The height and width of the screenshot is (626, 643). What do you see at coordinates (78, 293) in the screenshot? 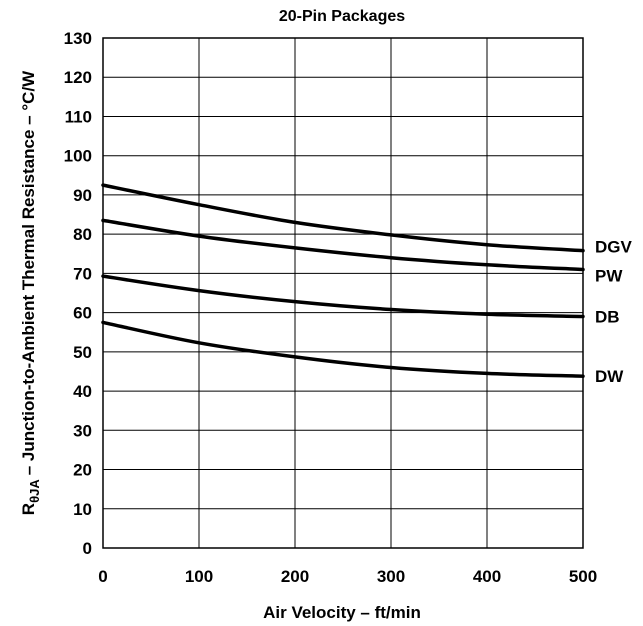
I see `y-tick-labels: 0 10 20 30 40 50 60 70 80 90 100 110 120 130` at bounding box center [78, 293].